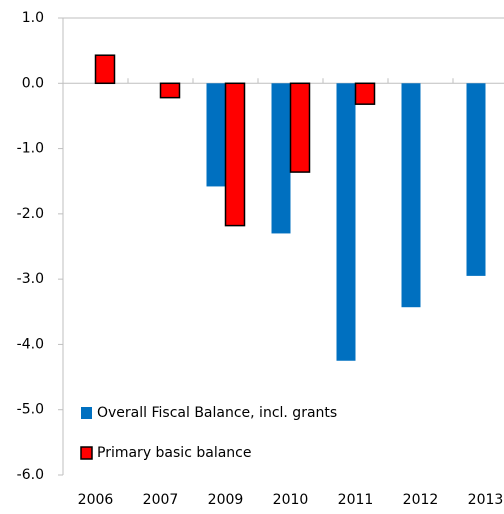  I want to click on x-tick-label: 2006, so click(96, 500).